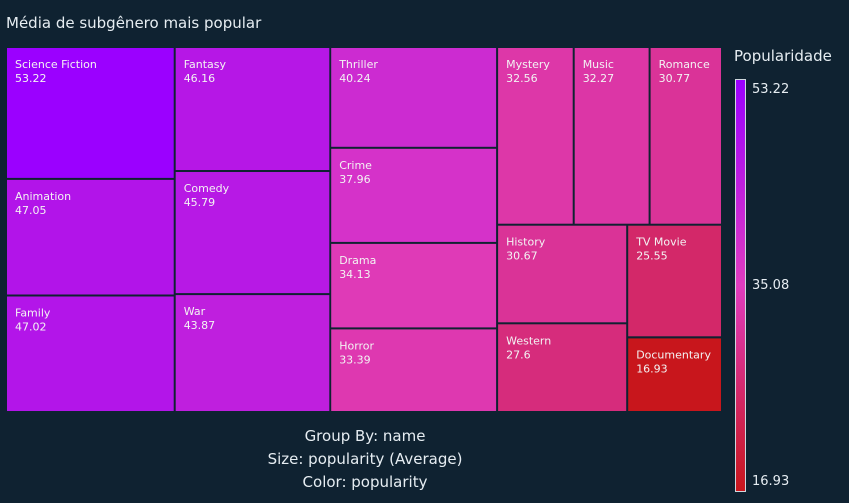 The height and width of the screenshot is (503, 849). What do you see at coordinates (414, 195) in the screenshot?
I see `tile-rect-crime` at bounding box center [414, 195].